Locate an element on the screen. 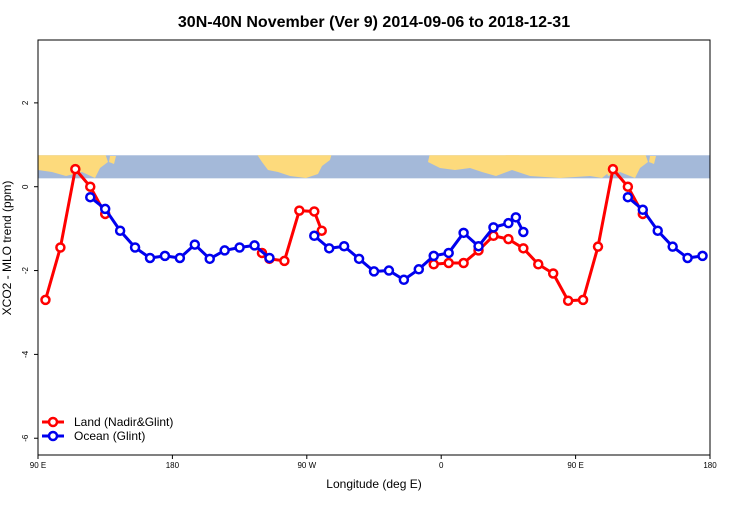 The image size is (750, 505). y-axis: 2 0 -2 -4 -6 is located at coordinates (29, 271).